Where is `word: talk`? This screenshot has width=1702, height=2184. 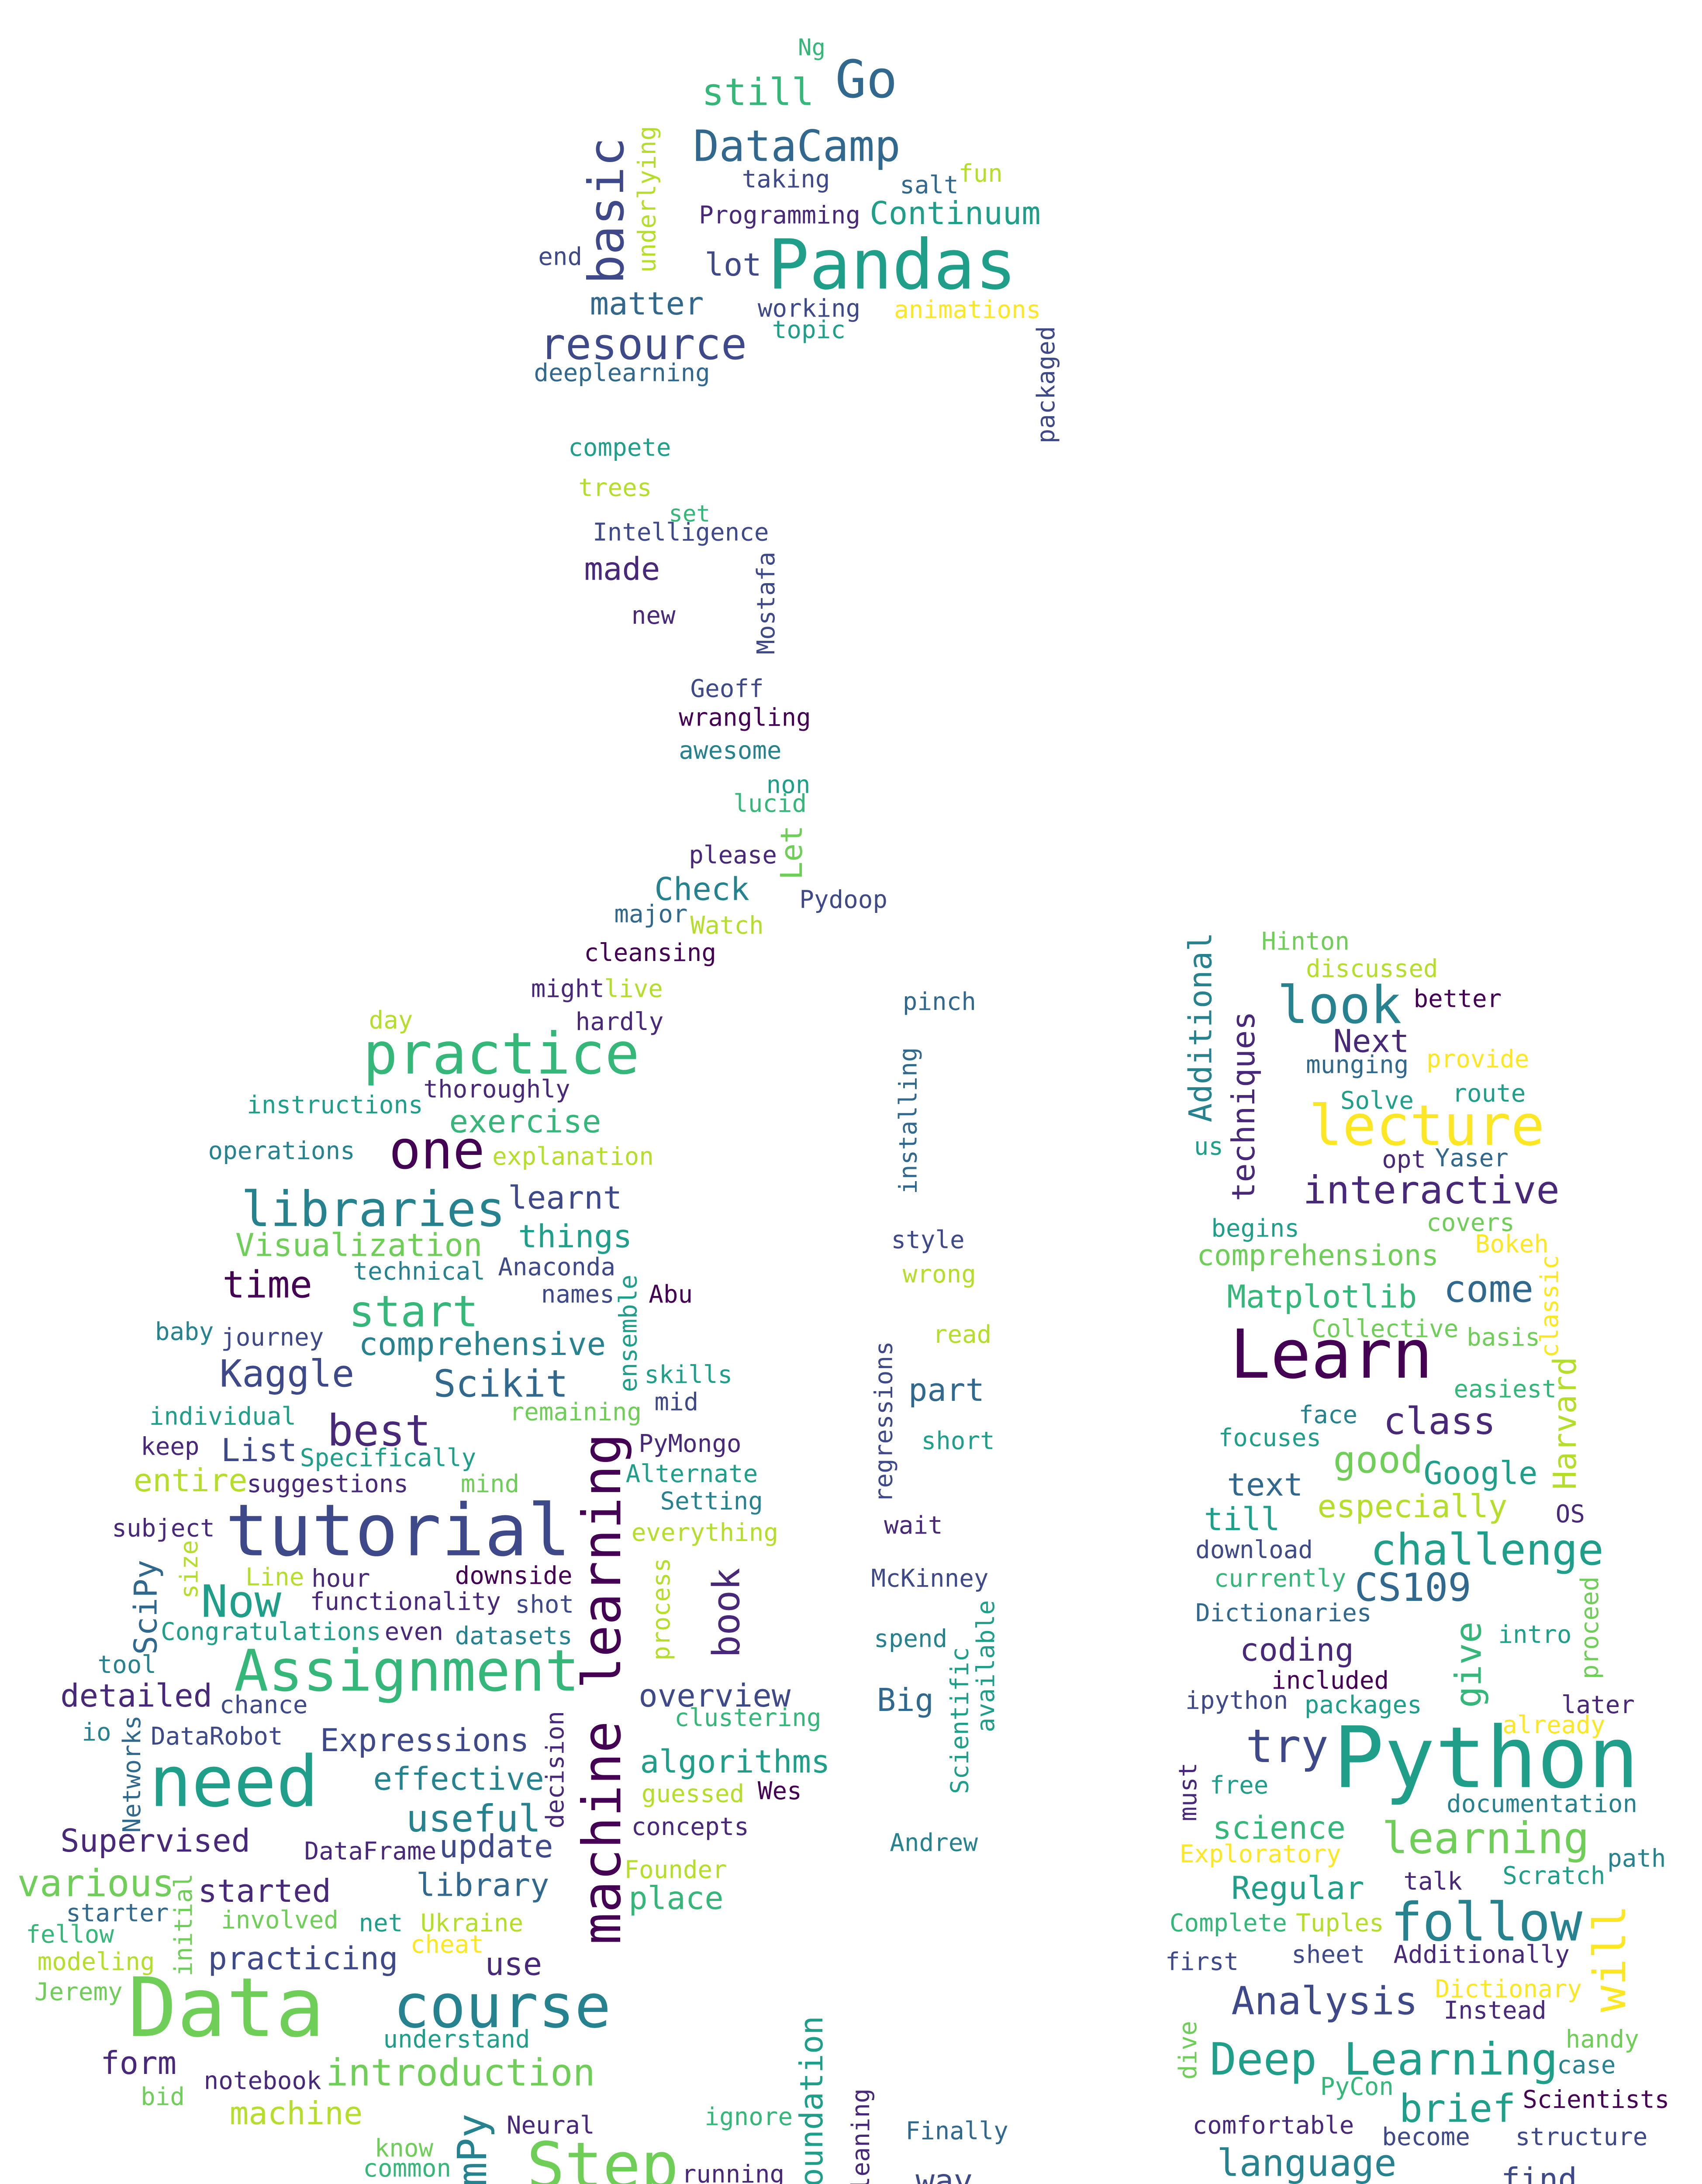 word: talk is located at coordinates (1433, 1881).